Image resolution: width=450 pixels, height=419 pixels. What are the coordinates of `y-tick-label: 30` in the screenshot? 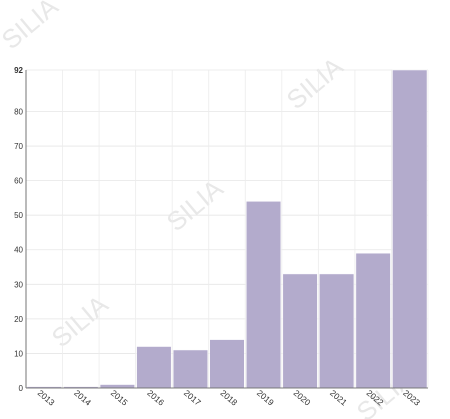 It's located at (18, 284).